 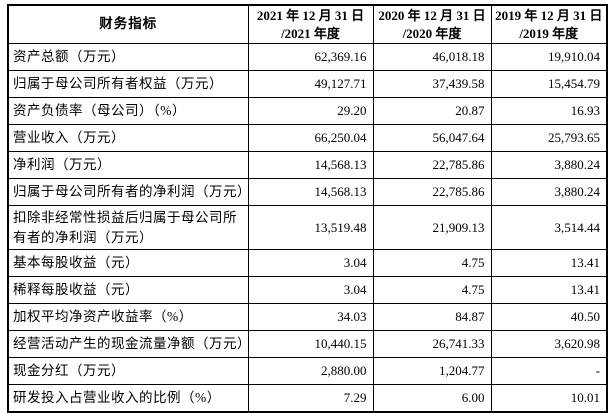 I want to click on value-2021: 34.03, so click(x=310, y=317).